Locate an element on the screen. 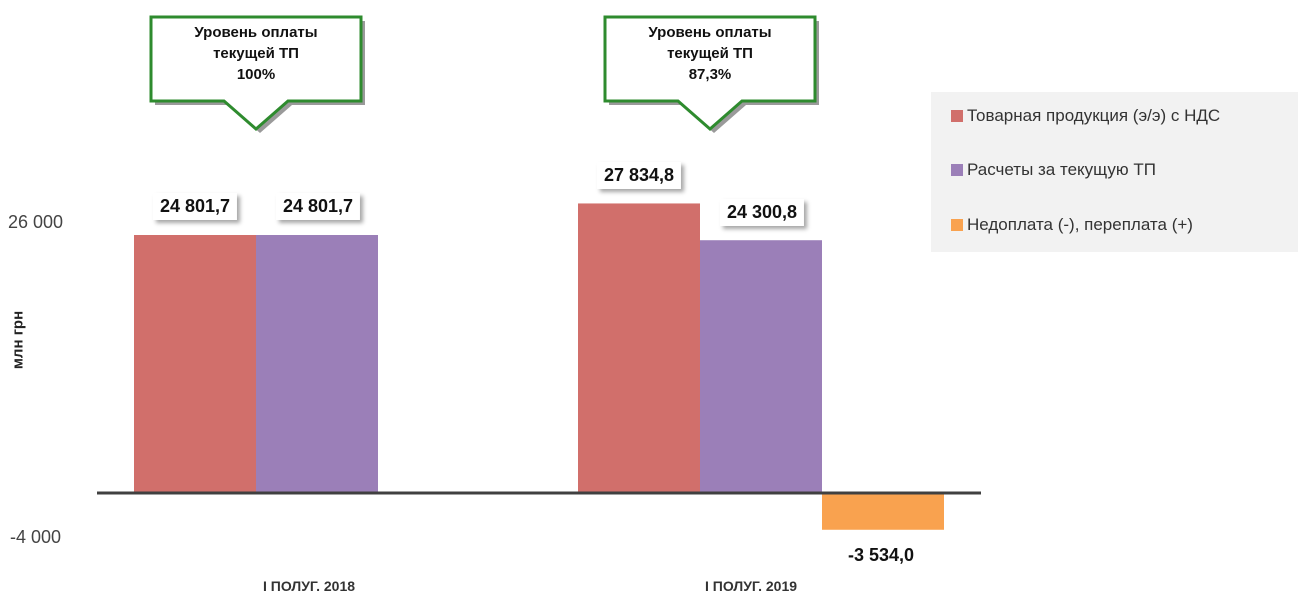 Image resolution: width=1298 pixels, height=596 pixels. bar-data-label: -3 534,0 is located at coordinates (881, 555).